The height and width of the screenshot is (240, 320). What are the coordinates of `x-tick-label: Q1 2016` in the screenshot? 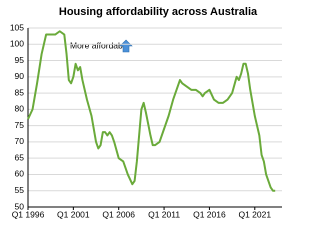 It's located at (209, 214).